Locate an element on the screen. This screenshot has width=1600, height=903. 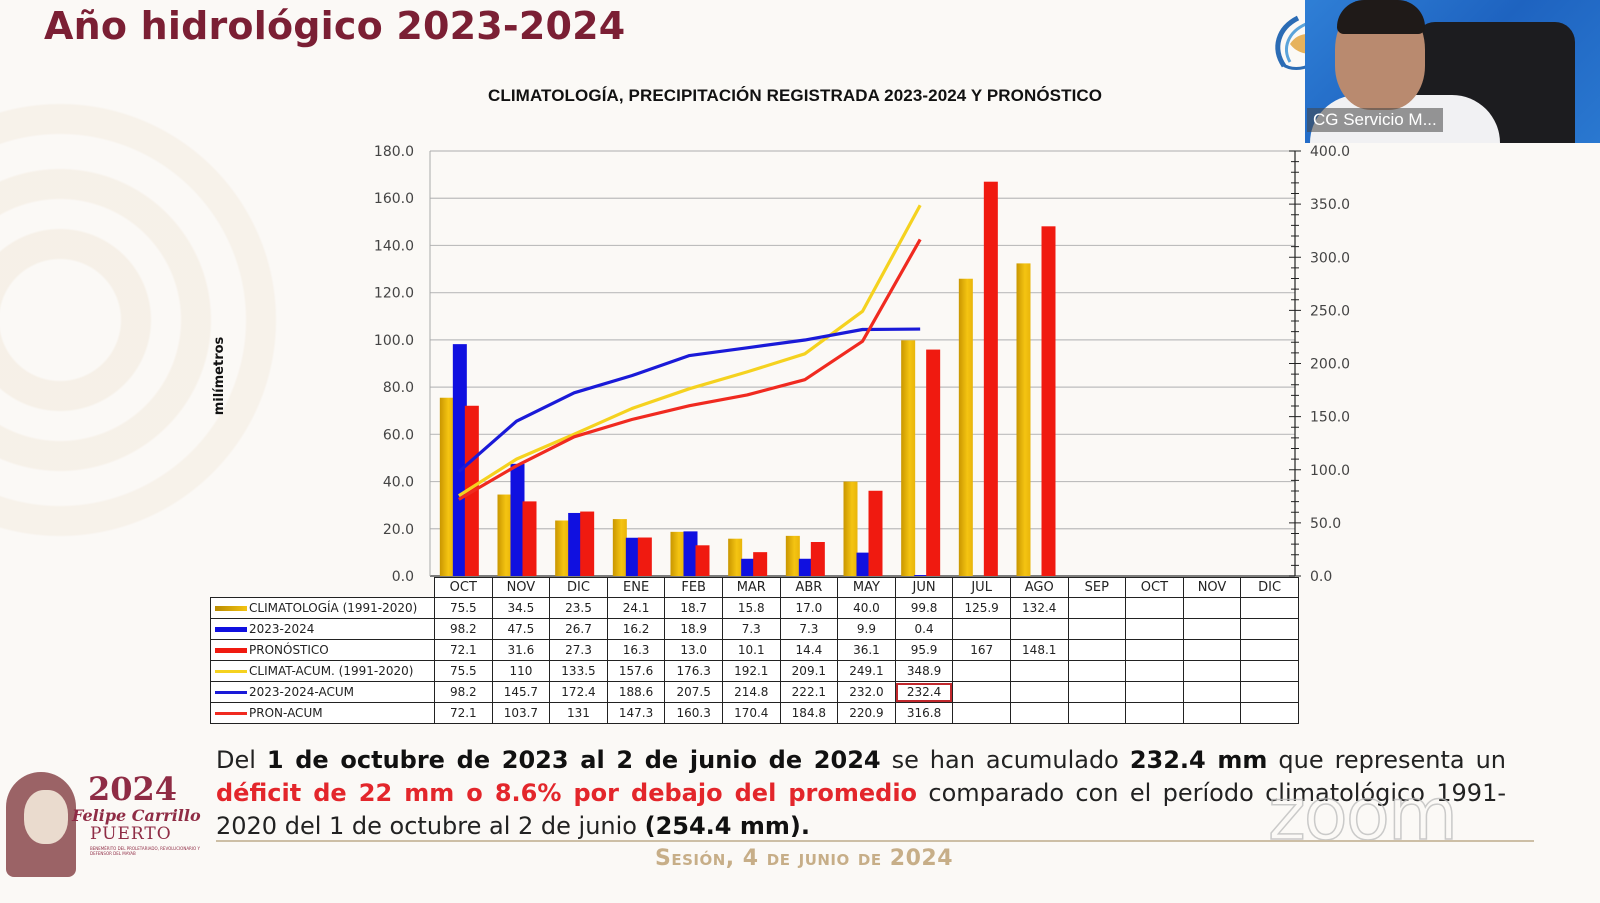
table-month-header: MAR is located at coordinates (751, 587).